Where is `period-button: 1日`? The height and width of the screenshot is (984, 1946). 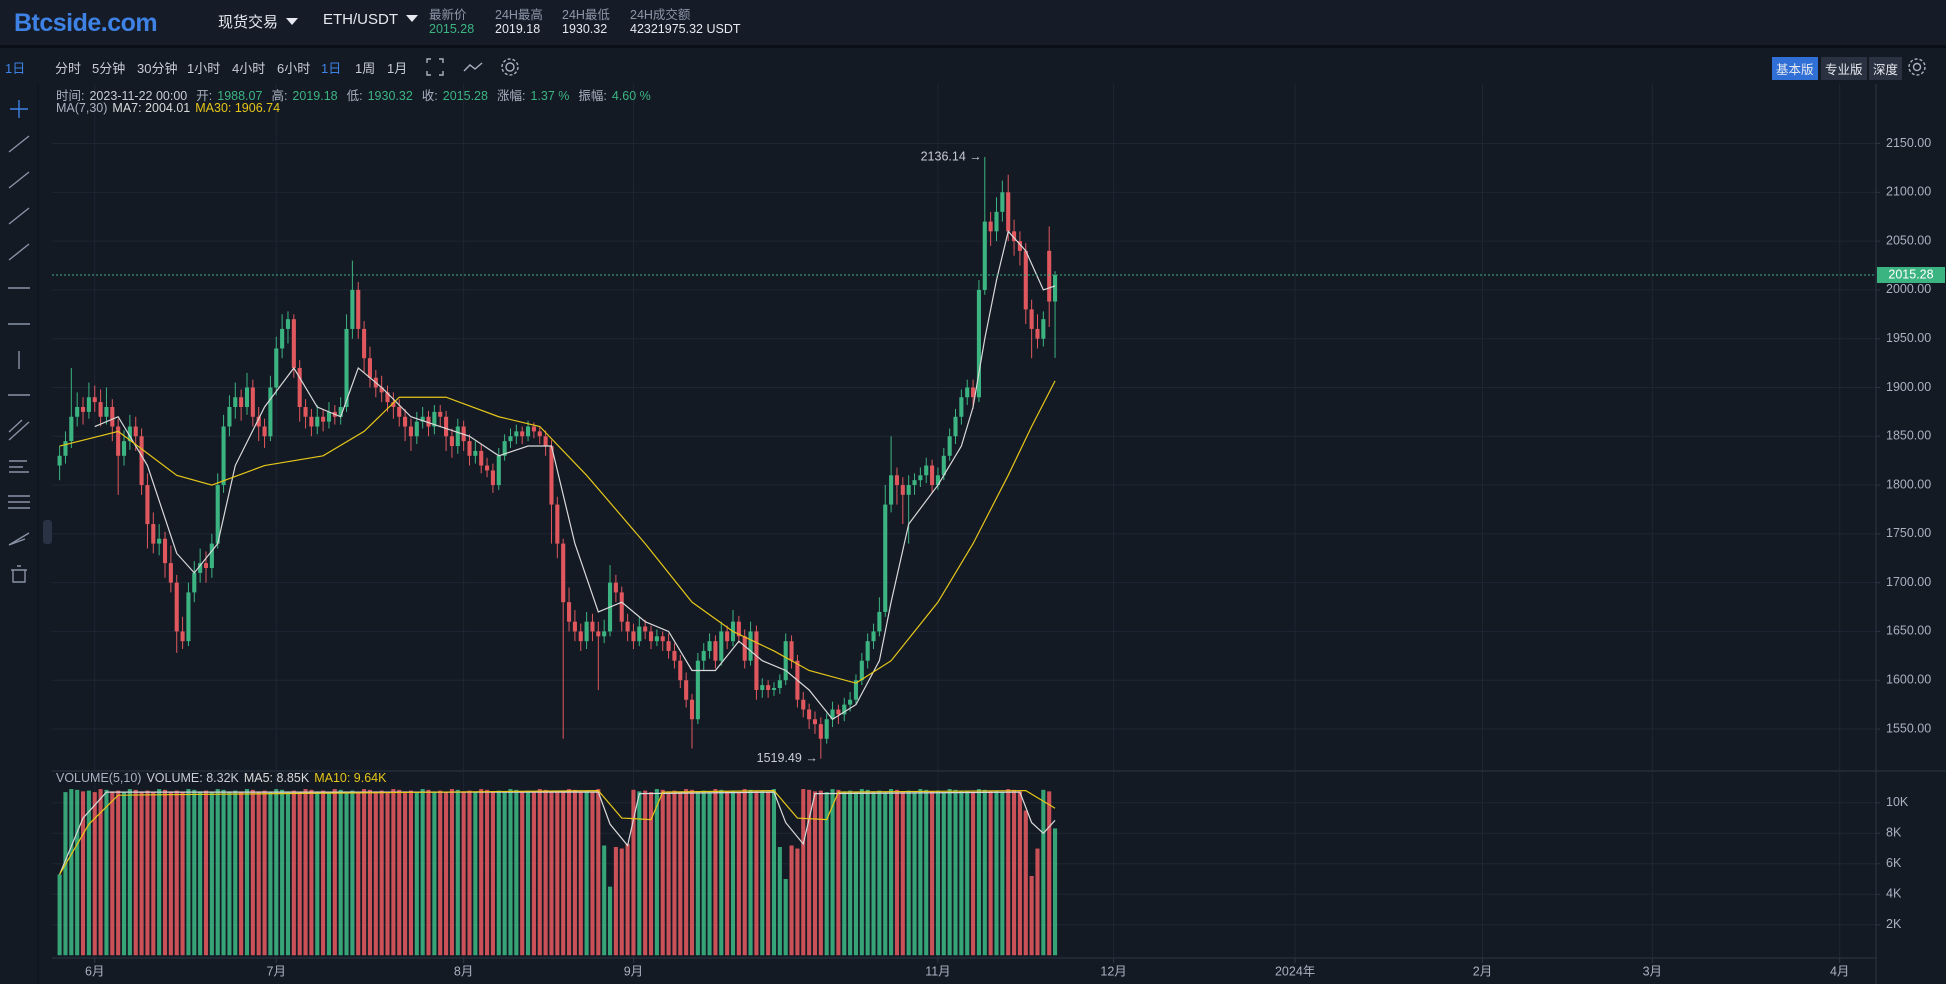
period-button: 1日 is located at coordinates (331, 68).